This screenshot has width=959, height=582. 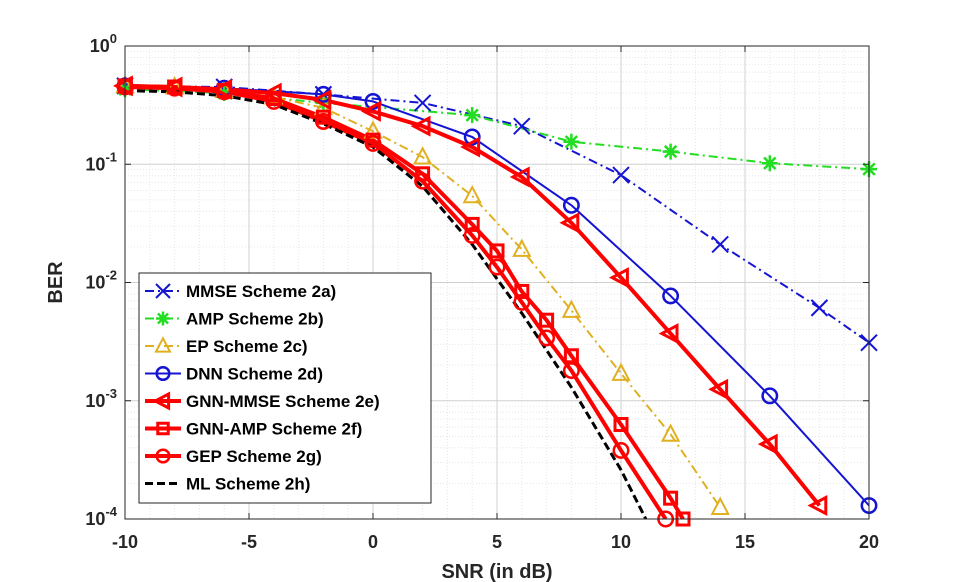 I want to click on legend-label: AMP Scheme 2b), so click(x=255, y=319).